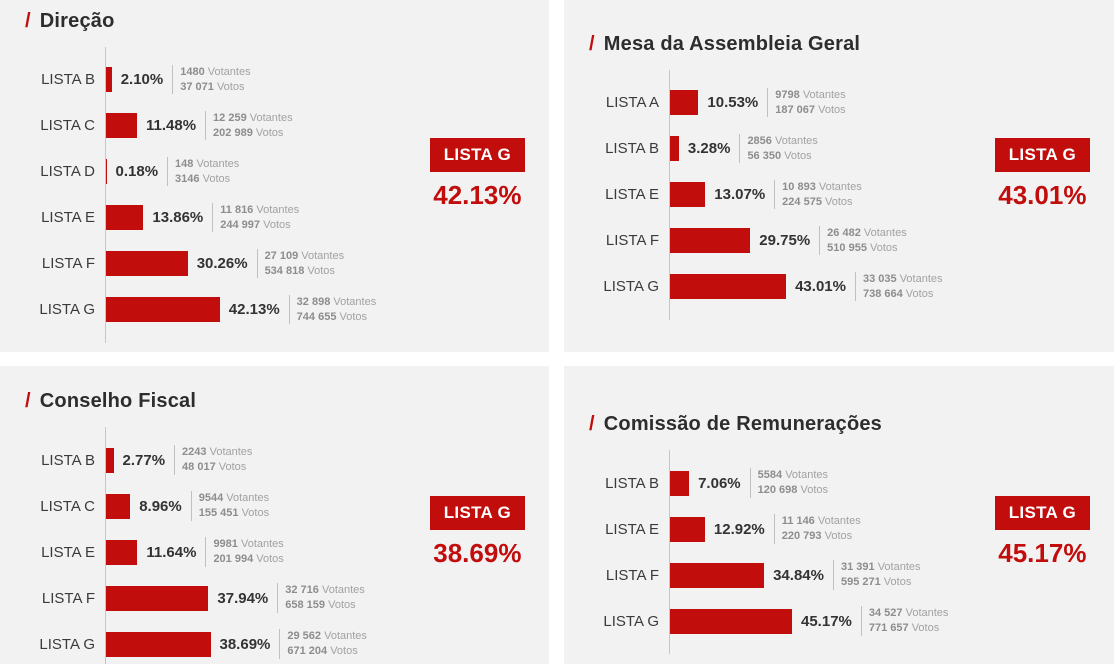 This screenshot has height=664, width=1114. What do you see at coordinates (244, 552) in the screenshot?
I see `votes-info: 9981 Votantes 201 994 Votos` at bounding box center [244, 552].